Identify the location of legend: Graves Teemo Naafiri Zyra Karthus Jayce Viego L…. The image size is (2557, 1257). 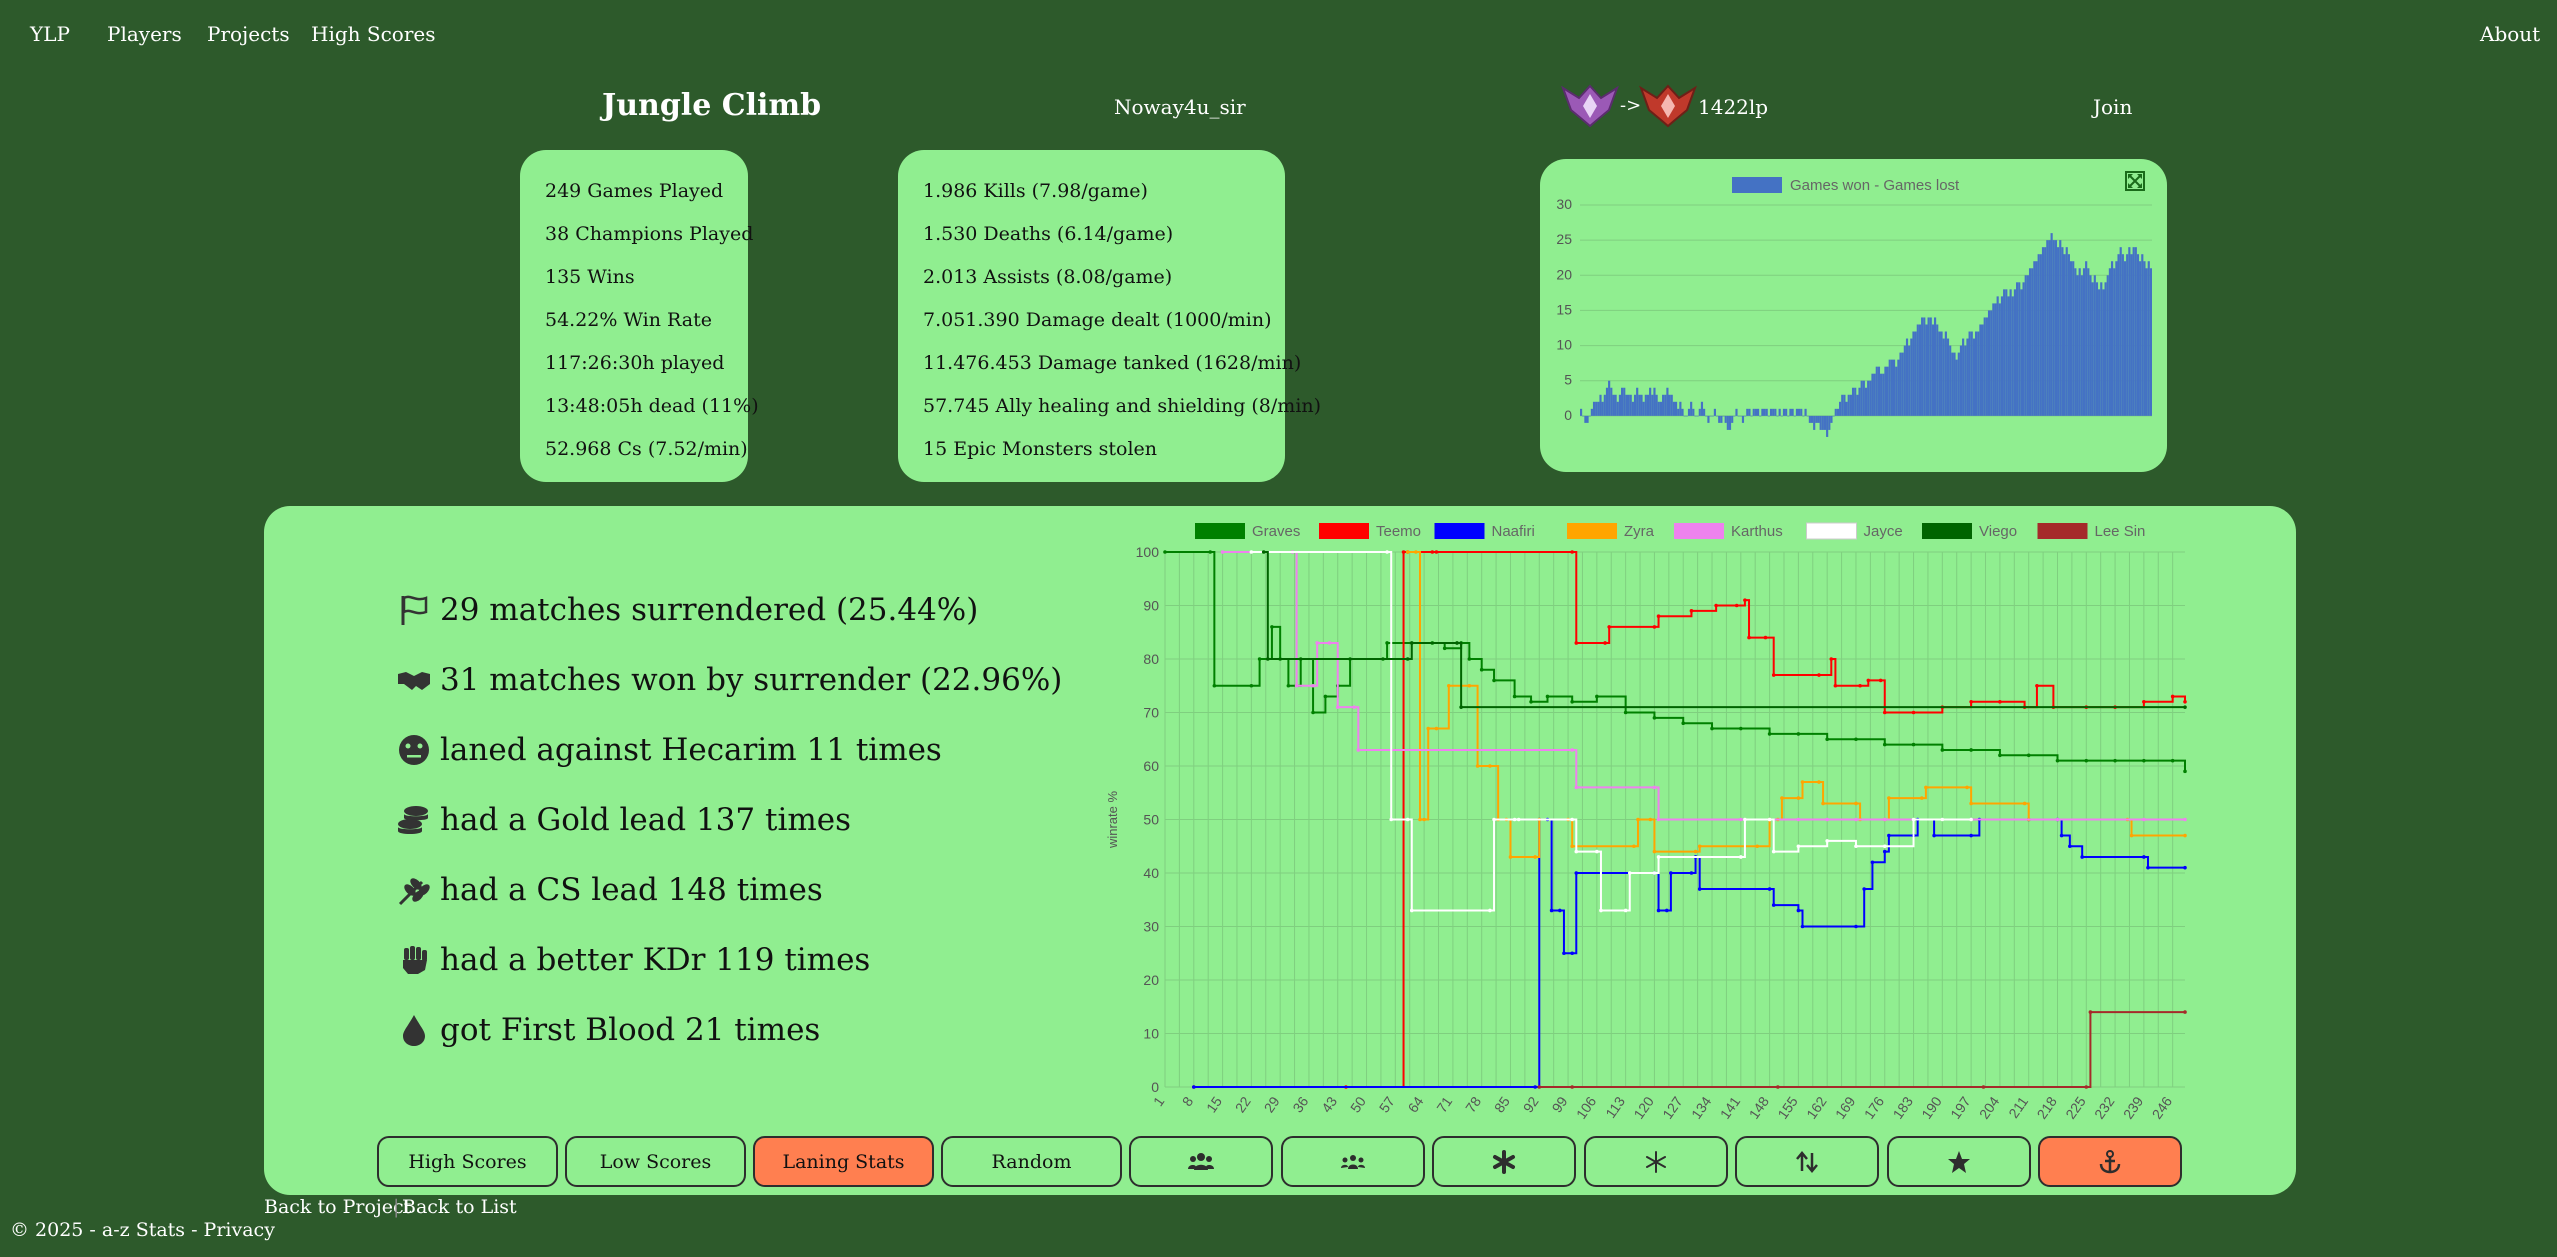
(1670, 531).